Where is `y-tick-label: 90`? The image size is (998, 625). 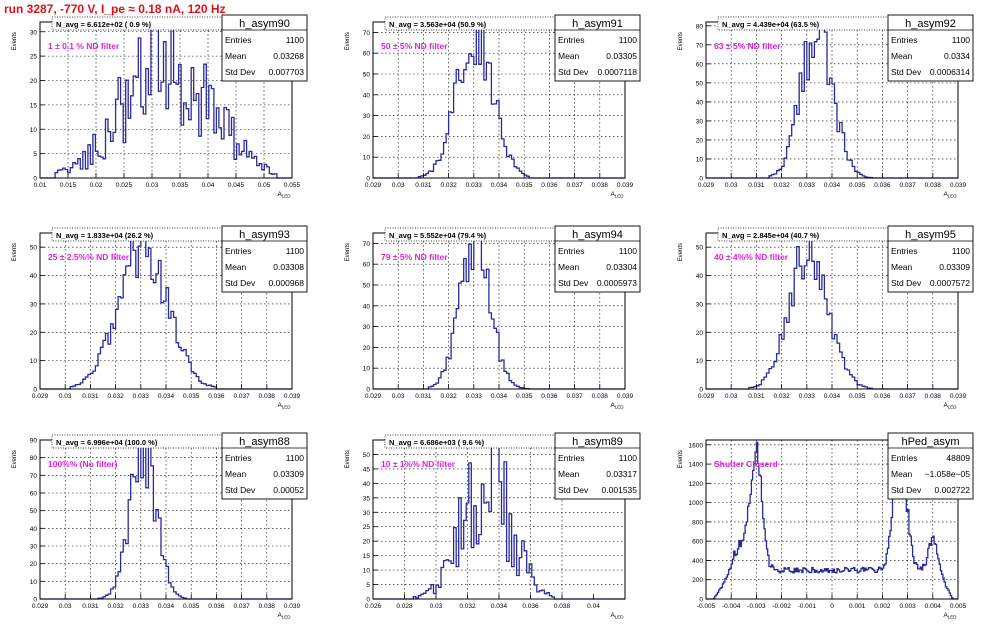
y-tick-label: 90 is located at coordinates (34, 441).